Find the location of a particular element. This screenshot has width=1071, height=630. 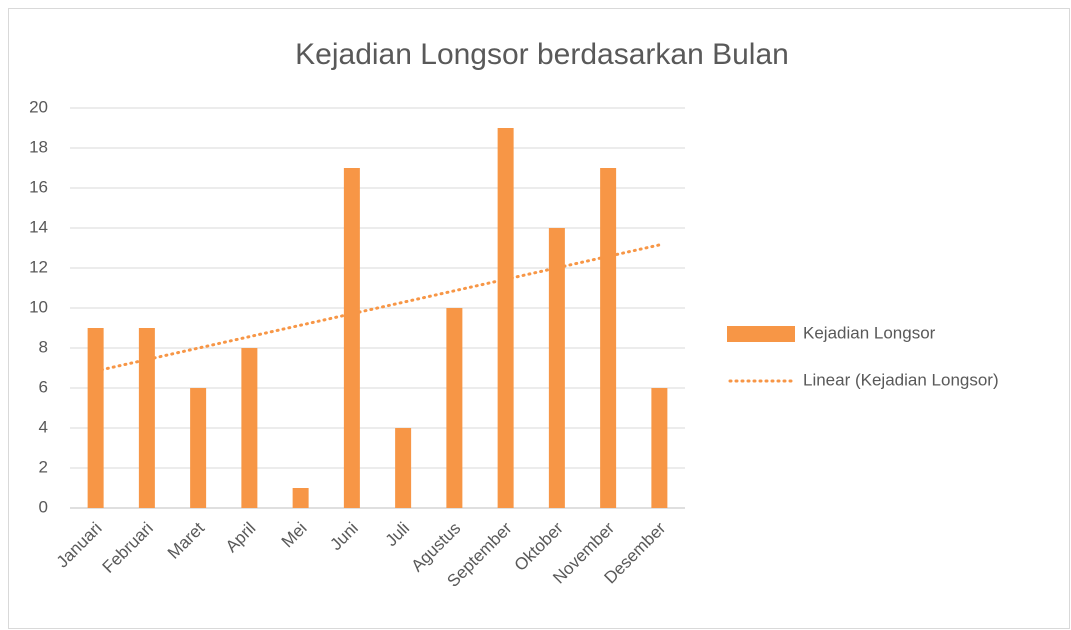

trendline is located at coordinates (377, 308).